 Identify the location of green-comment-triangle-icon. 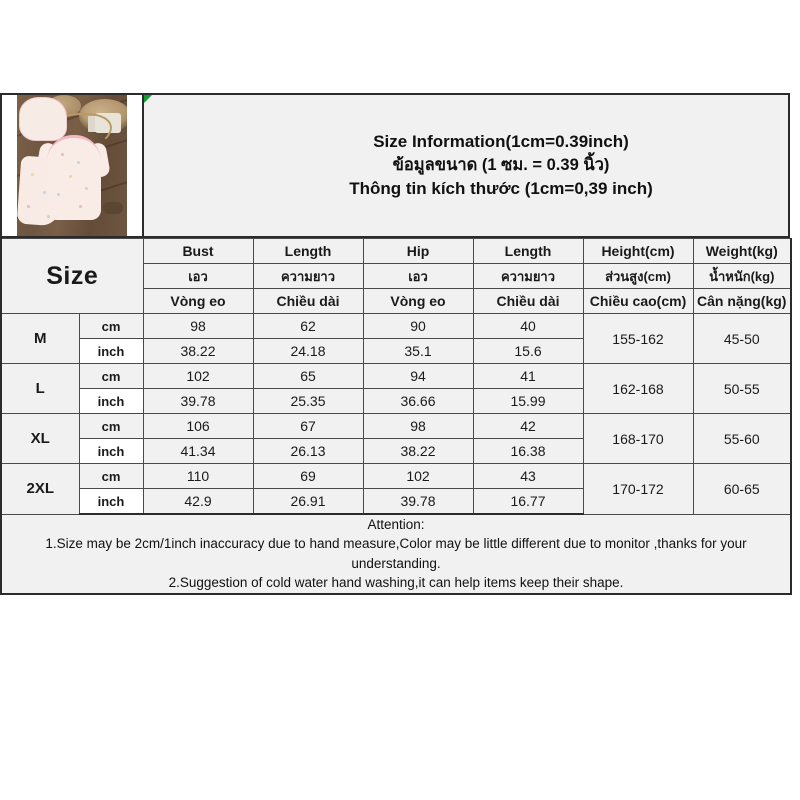
(148, 99).